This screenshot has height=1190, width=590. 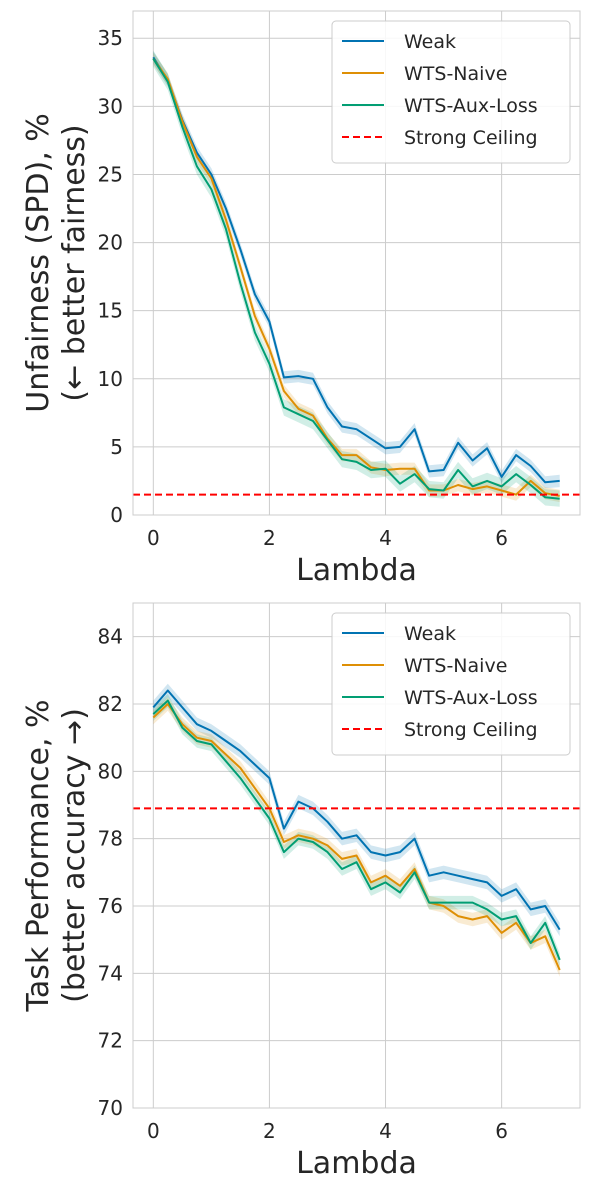 I want to click on y-tick-label: 84, so click(x=110, y=637).